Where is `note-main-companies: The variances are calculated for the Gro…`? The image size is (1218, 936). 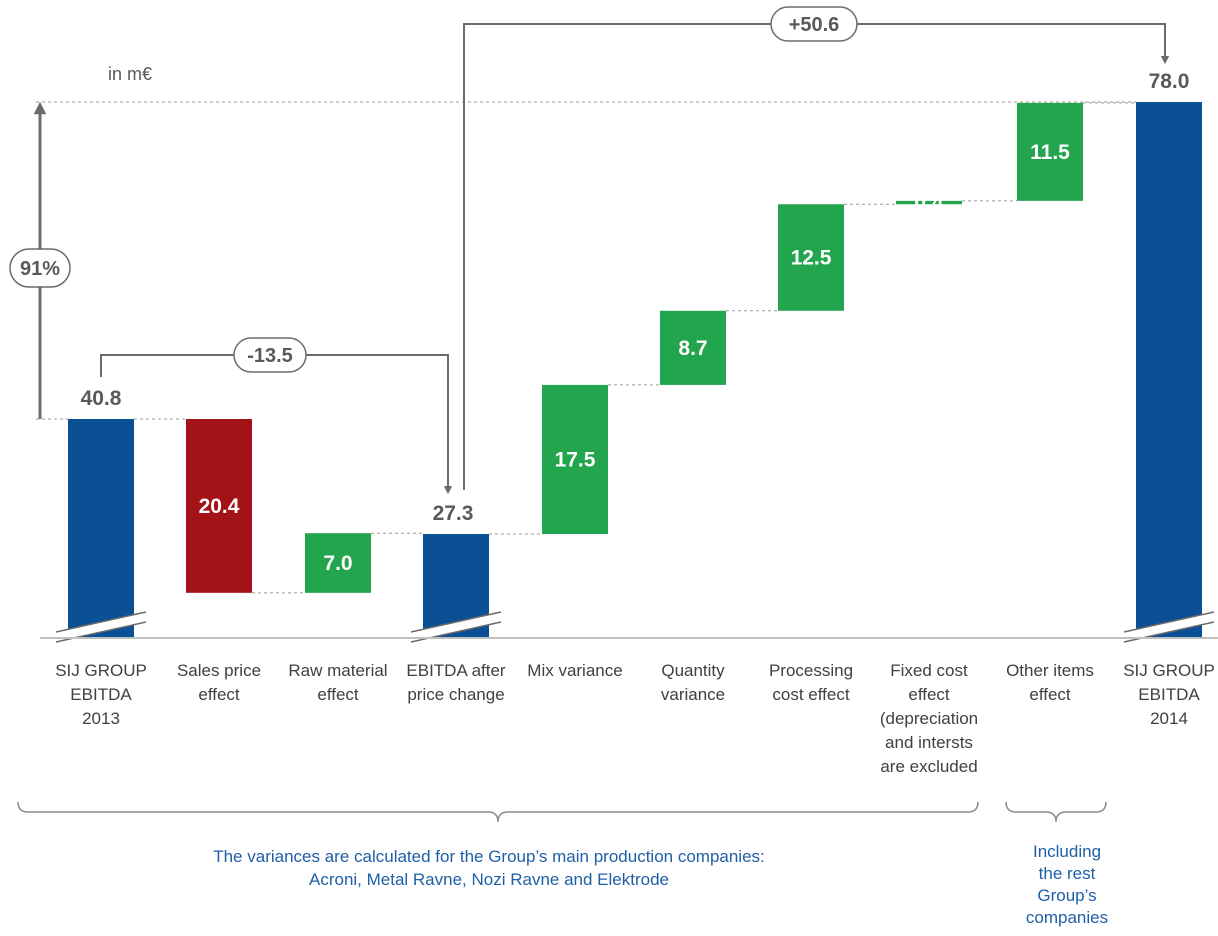 note-main-companies: The variances are calculated for the Gro… is located at coordinates (489, 868).